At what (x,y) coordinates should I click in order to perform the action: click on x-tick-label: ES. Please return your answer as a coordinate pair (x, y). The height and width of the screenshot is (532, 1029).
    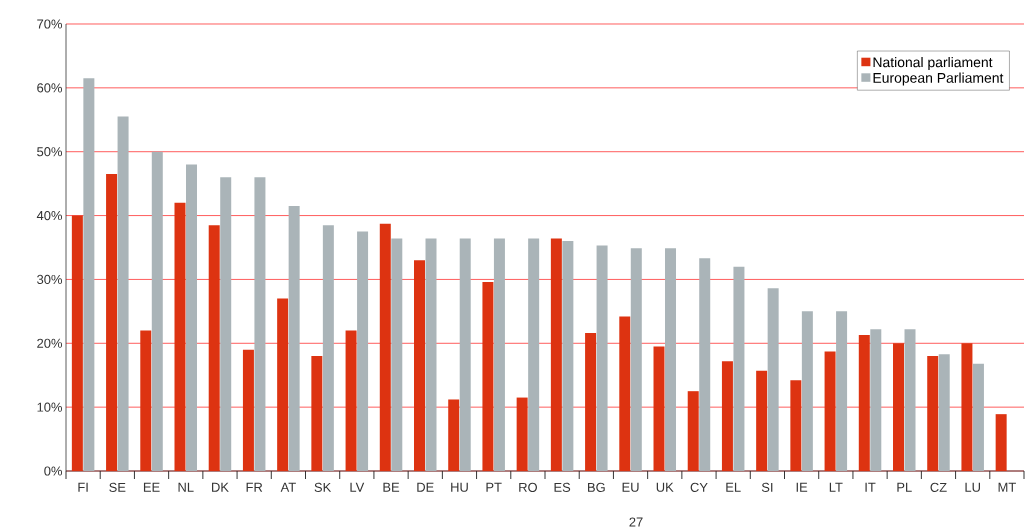
    Looking at the image, I should click on (562, 487).